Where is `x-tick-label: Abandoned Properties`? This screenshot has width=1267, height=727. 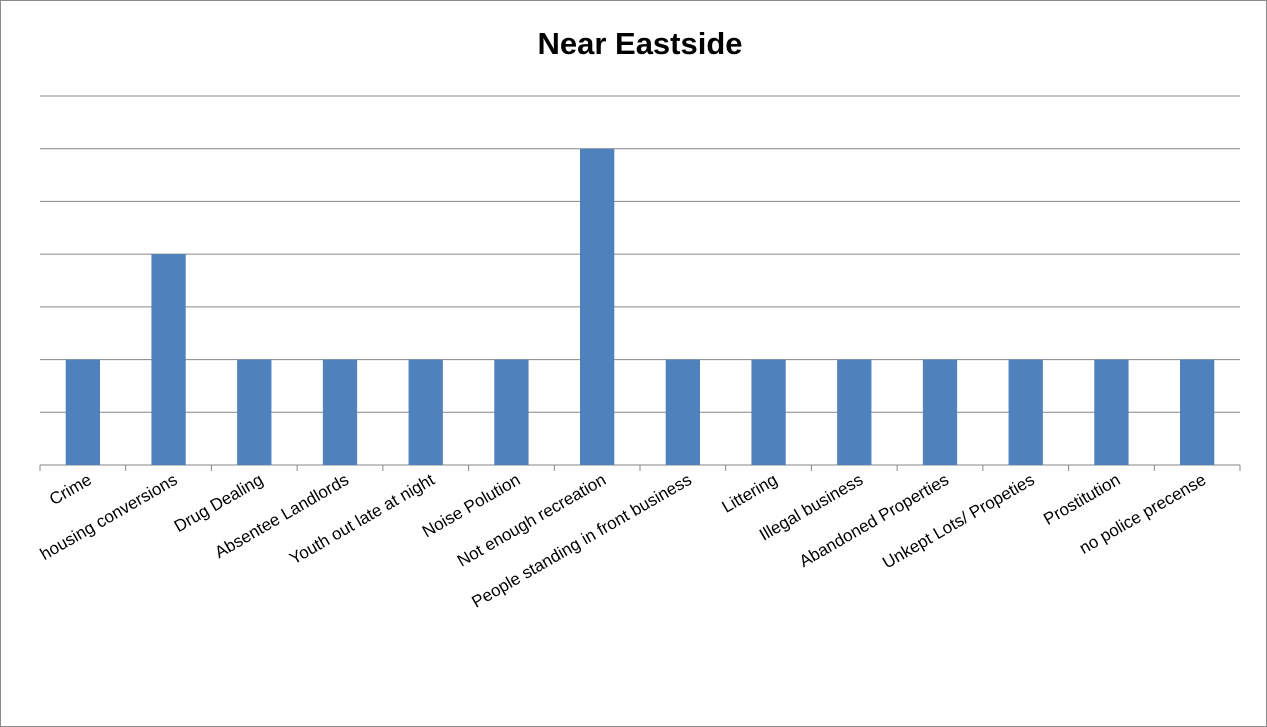 x-tick-label: Abandoned Properties is located at coordinates (874, 520).